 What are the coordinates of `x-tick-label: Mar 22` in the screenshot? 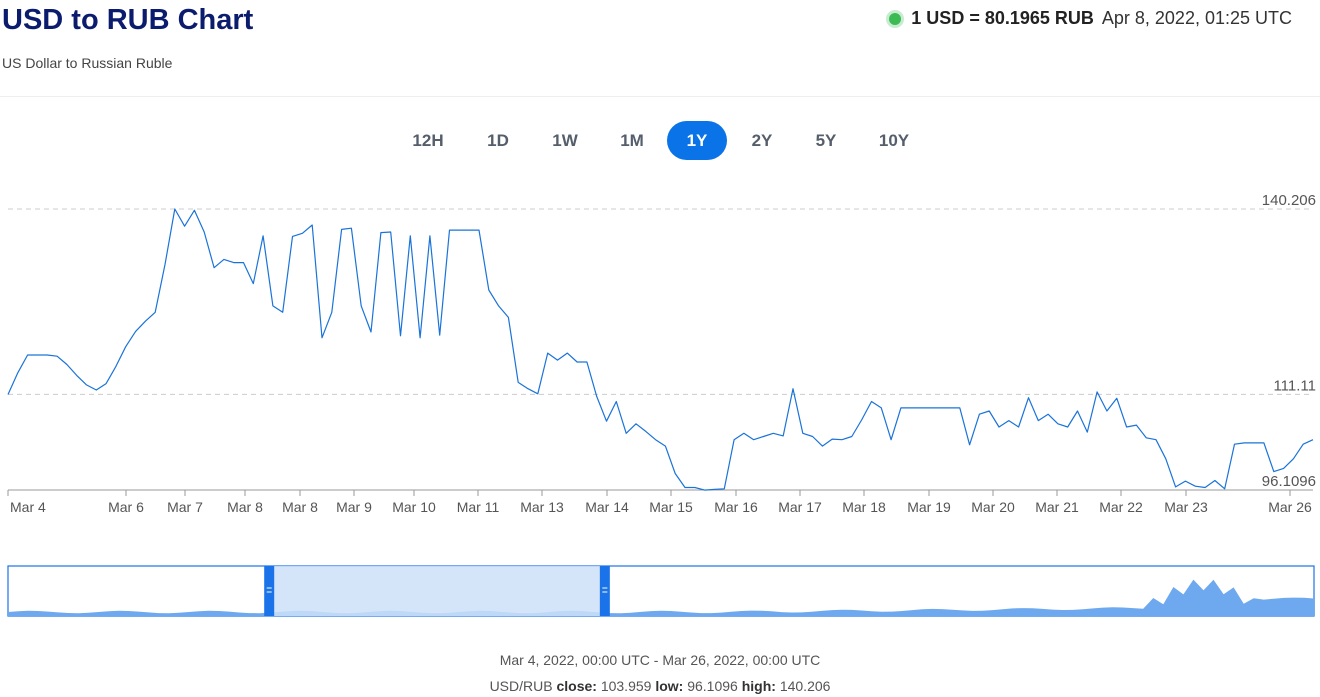 It's located at (1121, 507).